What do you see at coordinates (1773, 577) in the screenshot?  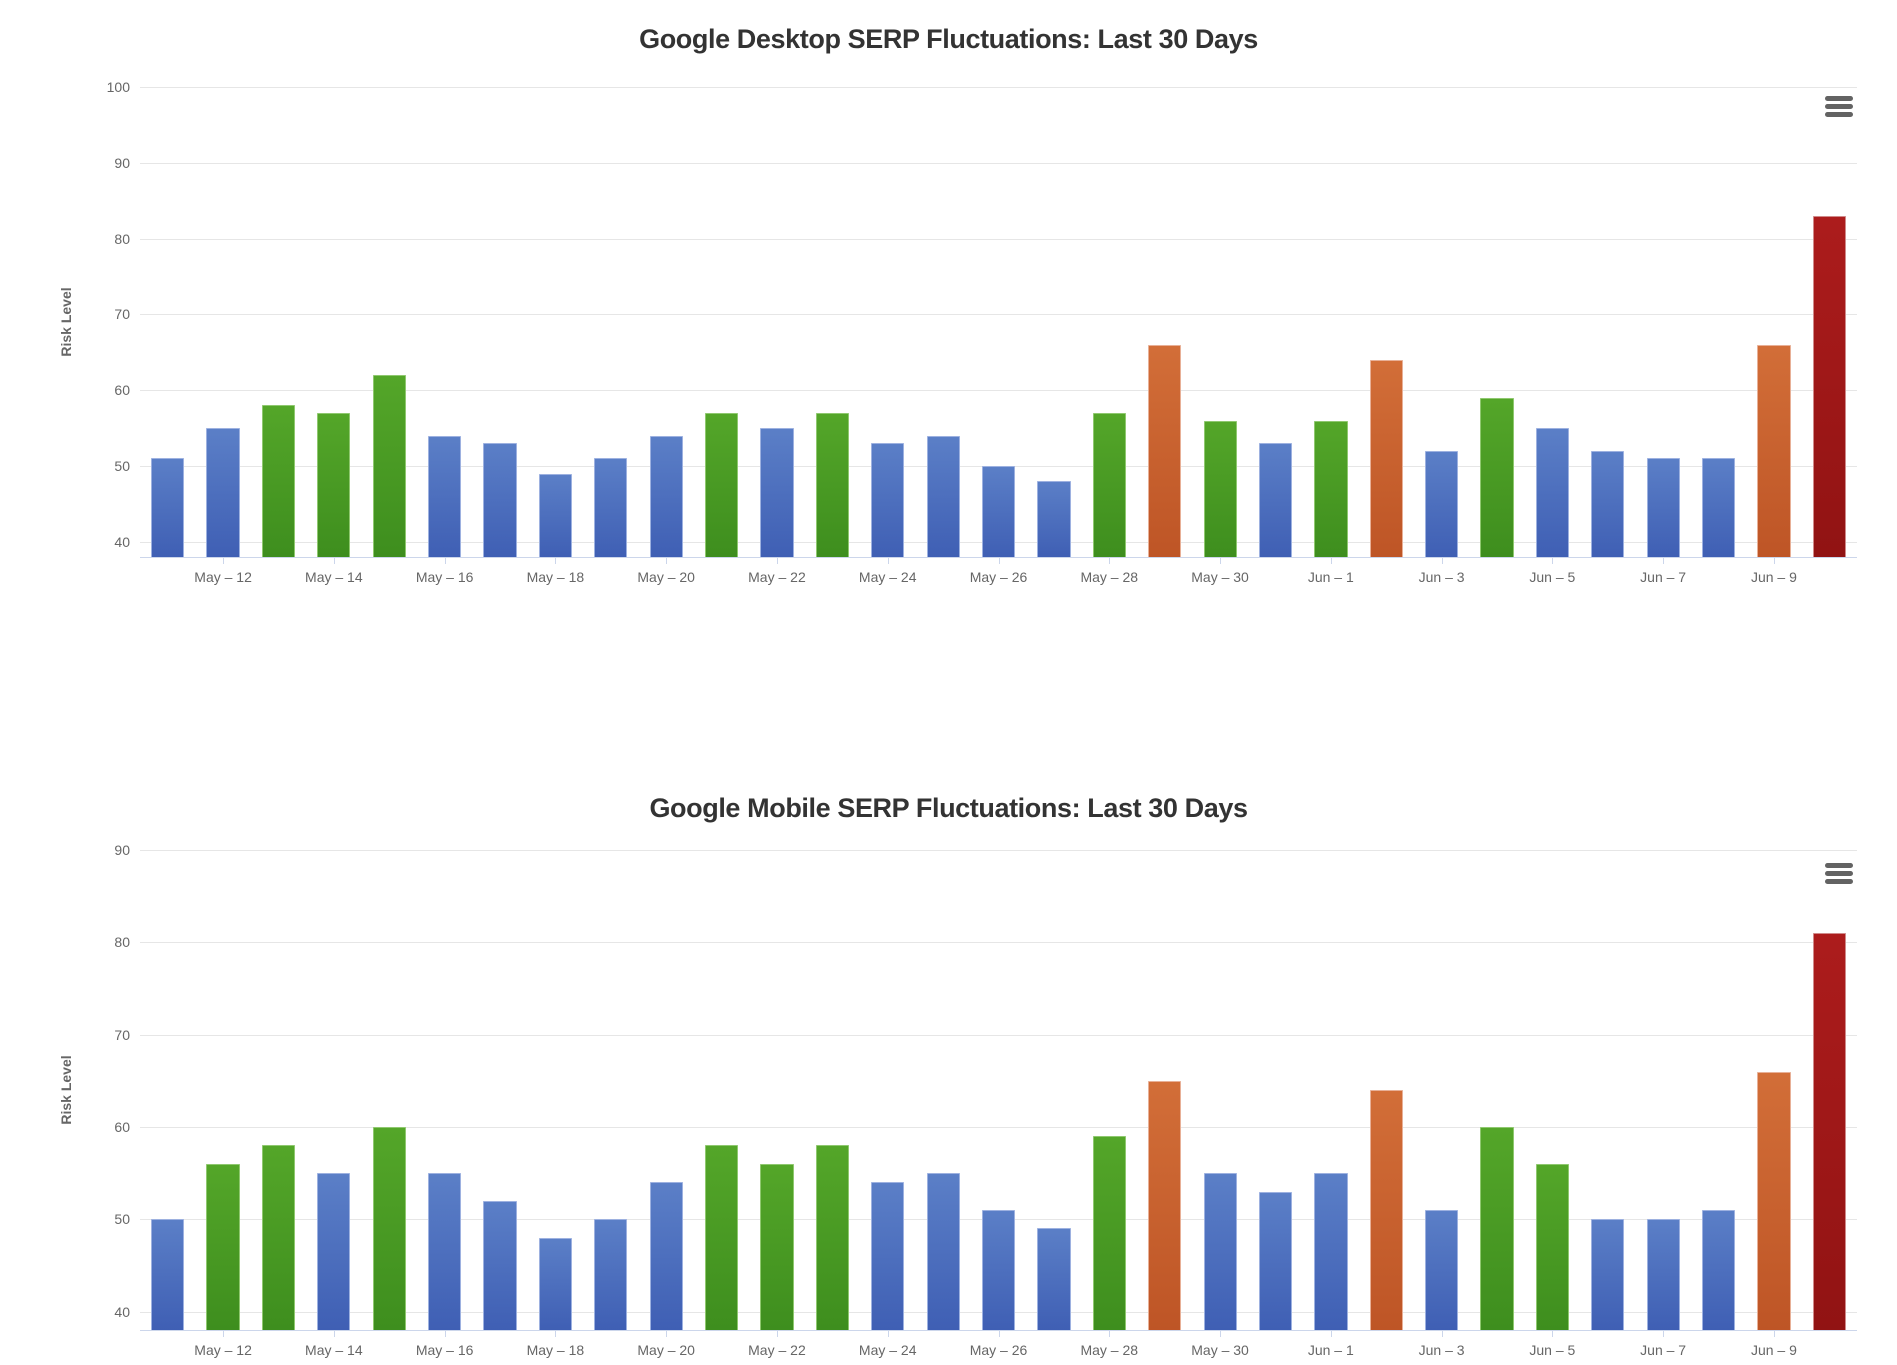 I see `x-tick-label: Jun – 9` at bounding box center [1773, 577].